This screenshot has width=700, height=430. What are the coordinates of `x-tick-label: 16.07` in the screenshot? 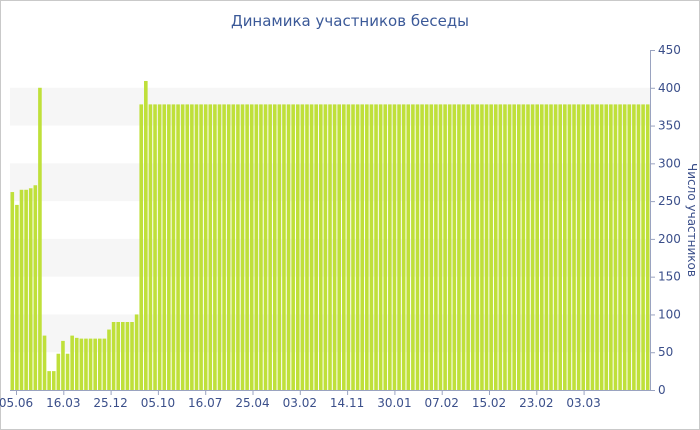 It's located at (205, 403).